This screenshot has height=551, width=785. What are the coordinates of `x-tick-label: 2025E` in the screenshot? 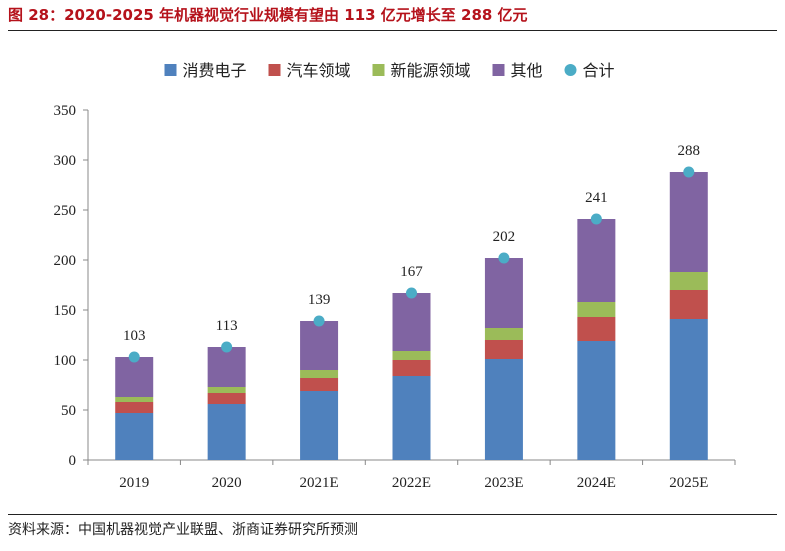 It's located at (688, 483).